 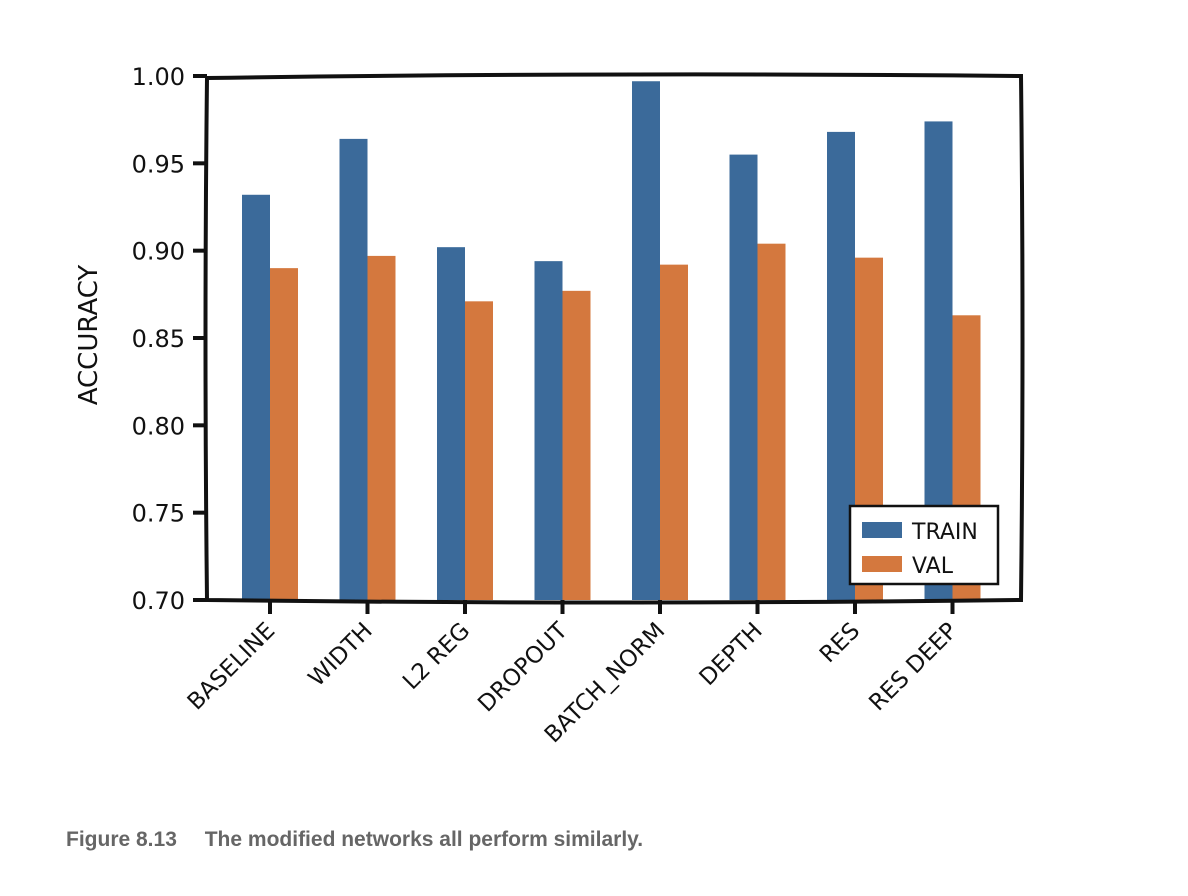 What do you see at coordinates (89, 335) in the screenshot?
I see `y-axis-label: ACCURACY` at bounding box center [89, 335].